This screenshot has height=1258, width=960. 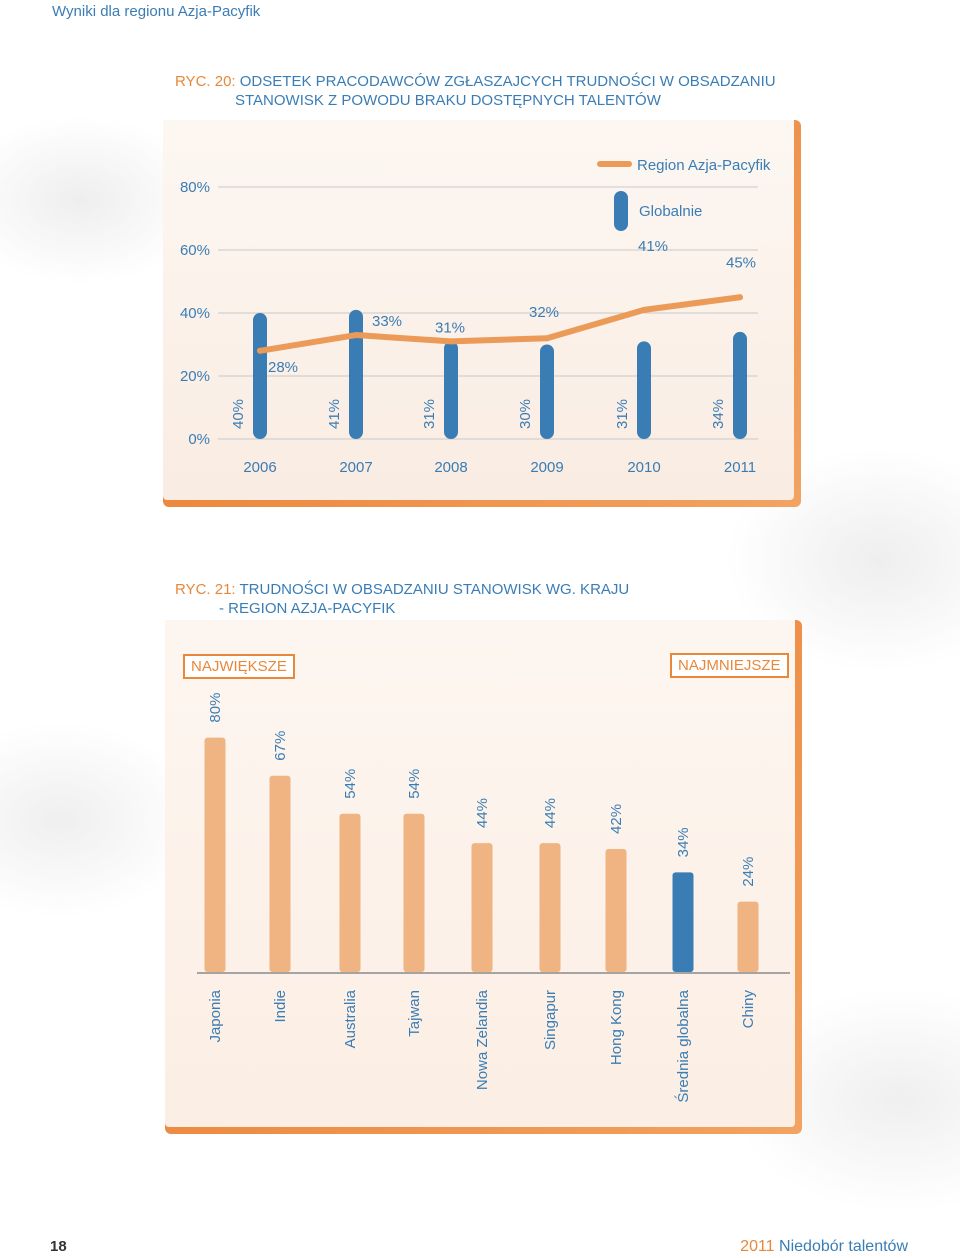 I want to click on y-tick-label: 20%, so click(x=195, y=376).